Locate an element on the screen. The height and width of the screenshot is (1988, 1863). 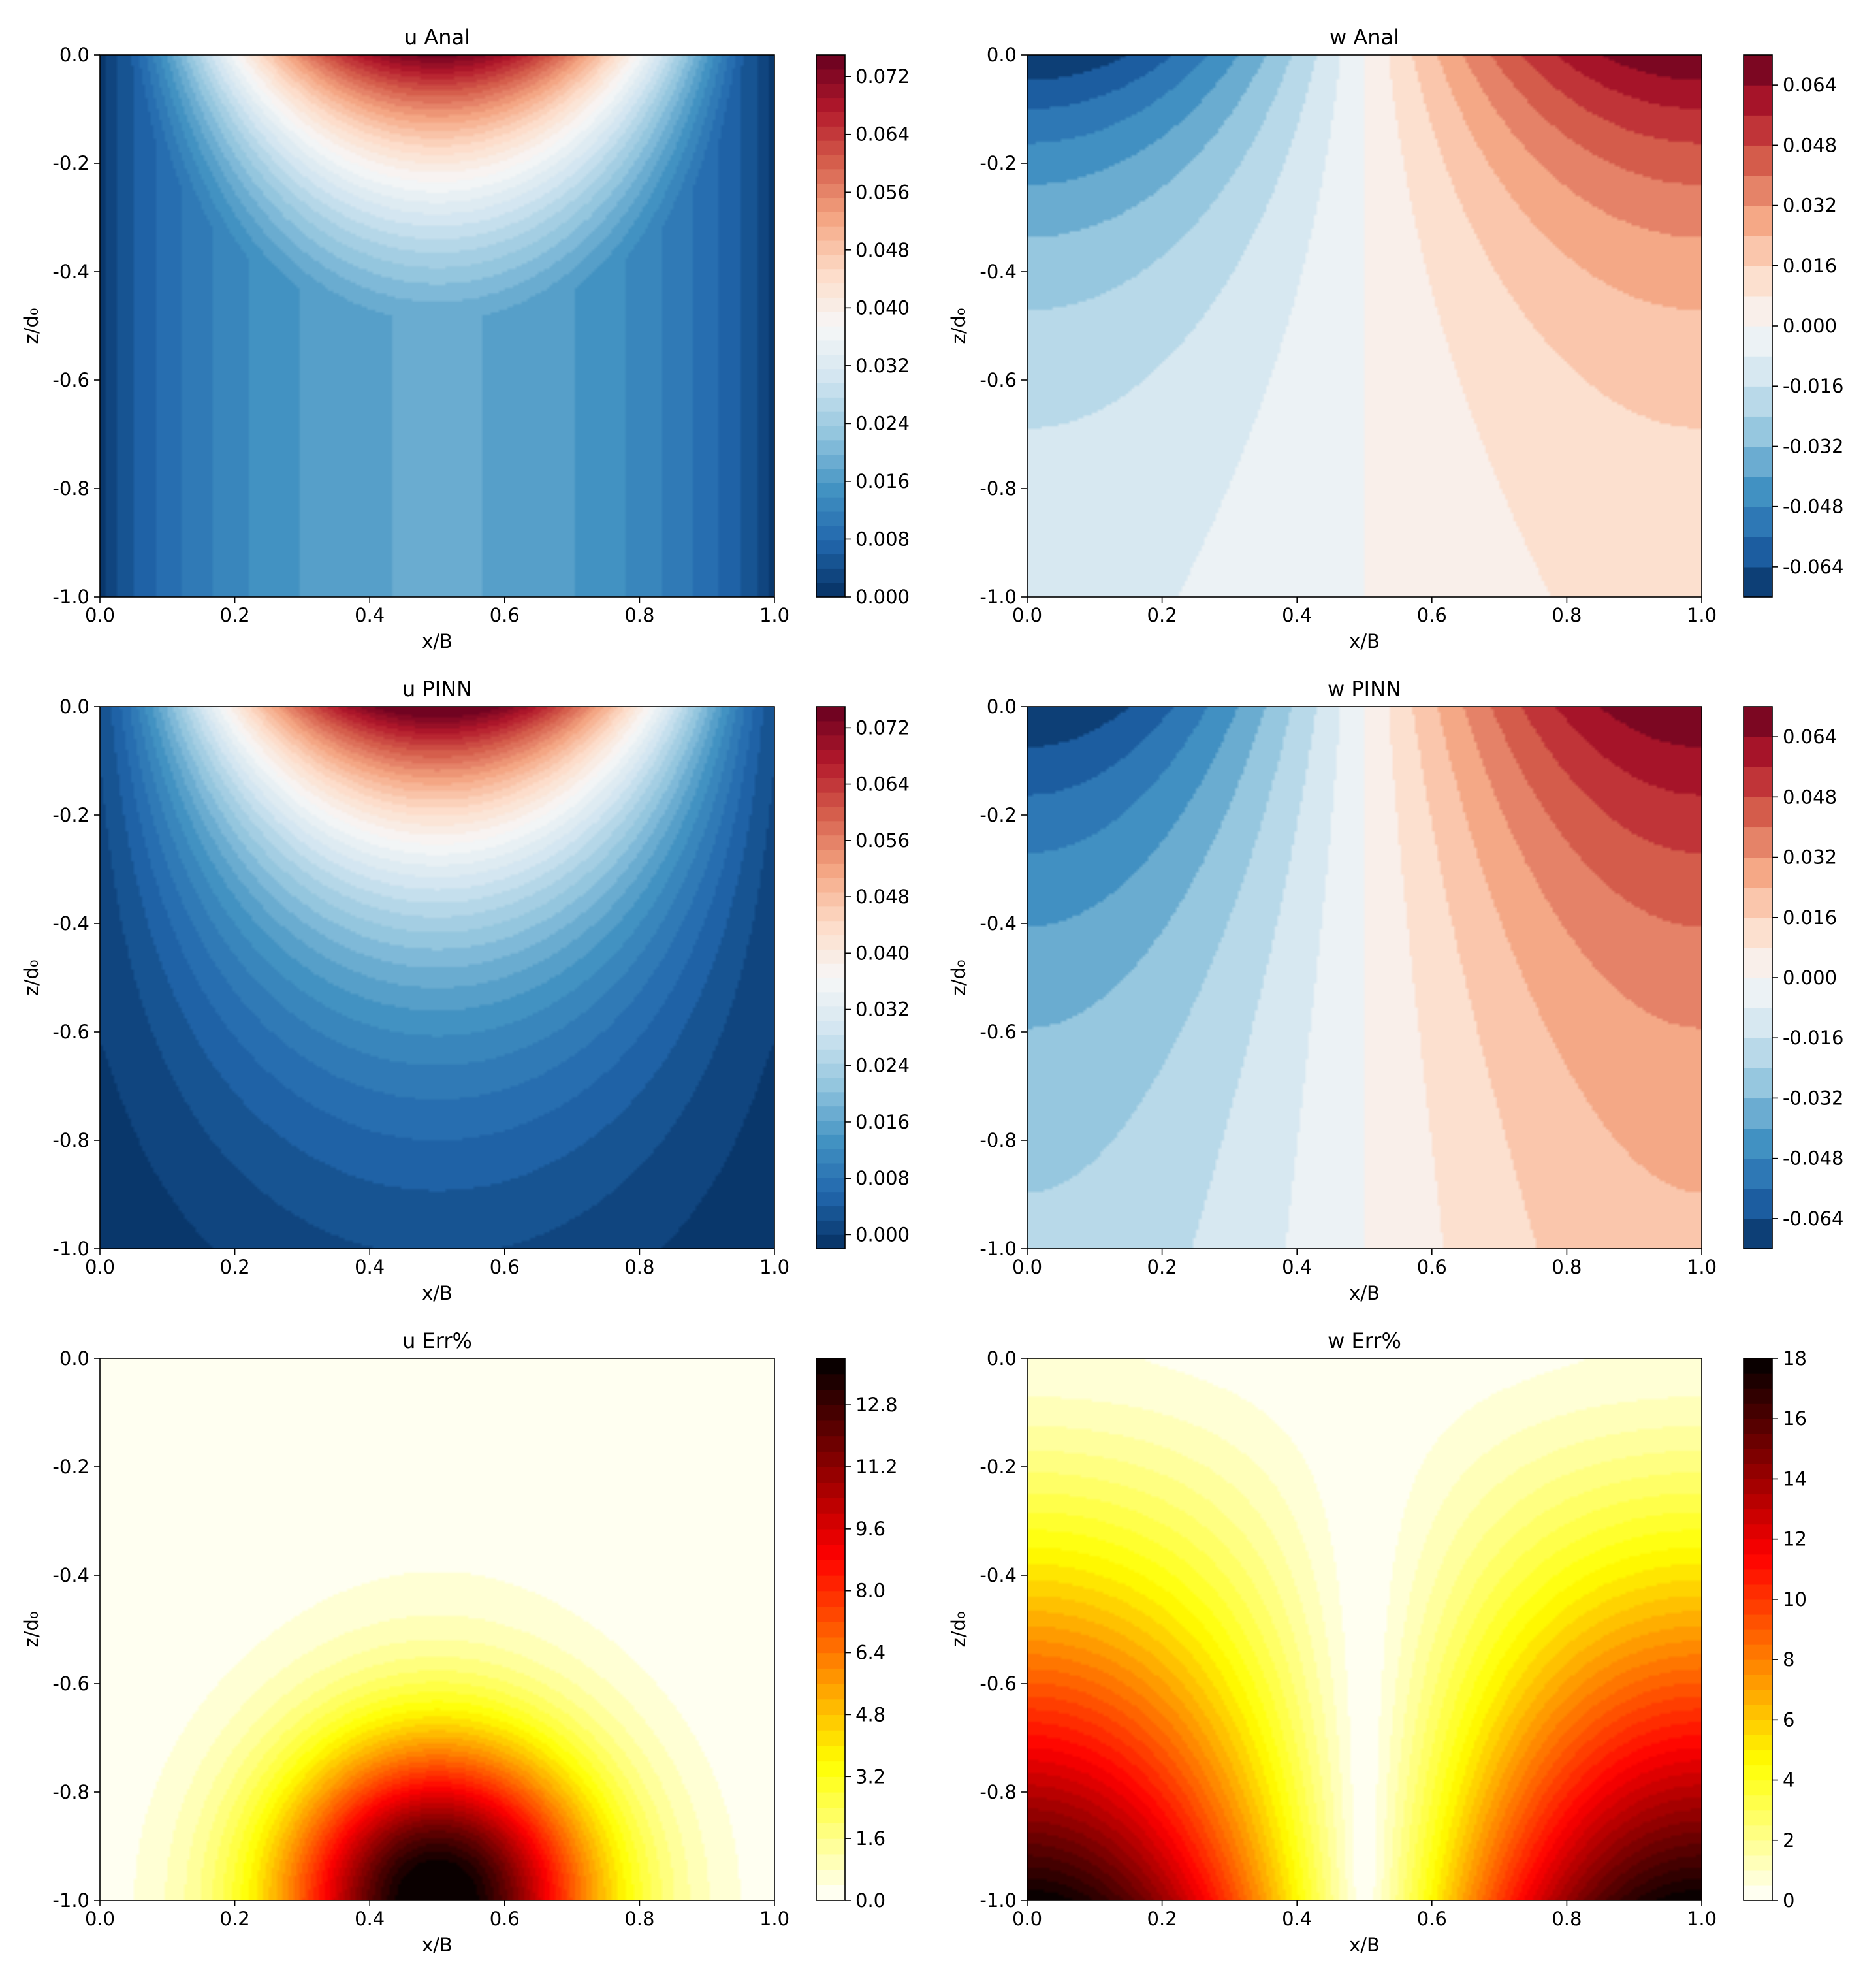
u-err-colorbar: 0.0 1.6 3.2 4.8 6.4 8.0 9.6 11.2 12.8 is located at coordinates (857, 1635).